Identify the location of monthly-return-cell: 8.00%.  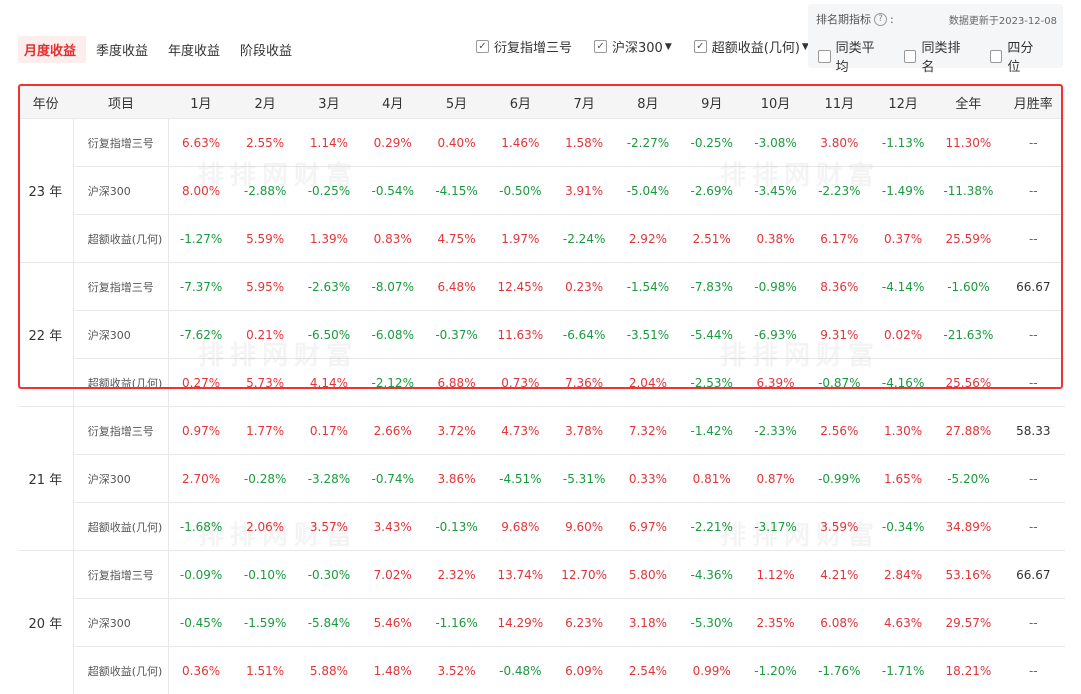
(201, 191).